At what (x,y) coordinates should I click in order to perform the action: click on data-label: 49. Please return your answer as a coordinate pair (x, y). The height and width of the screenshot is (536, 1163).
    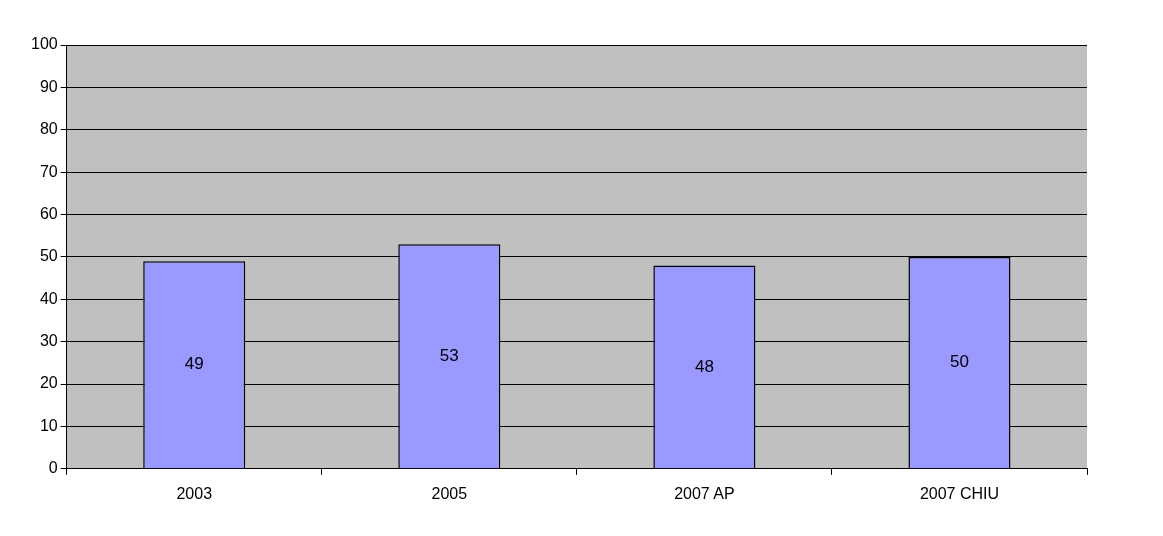
    Looking at the image, I should click on (194, 364).